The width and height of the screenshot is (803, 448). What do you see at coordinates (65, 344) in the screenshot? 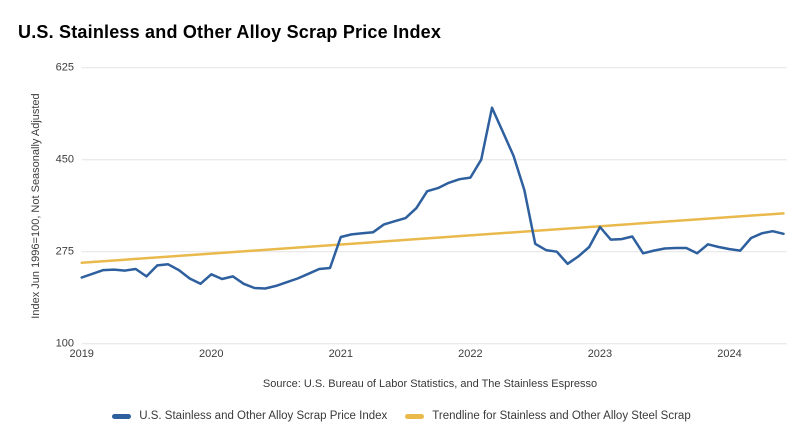
I see `y-tick-label-100: 100` at bounding box center [65, 344].